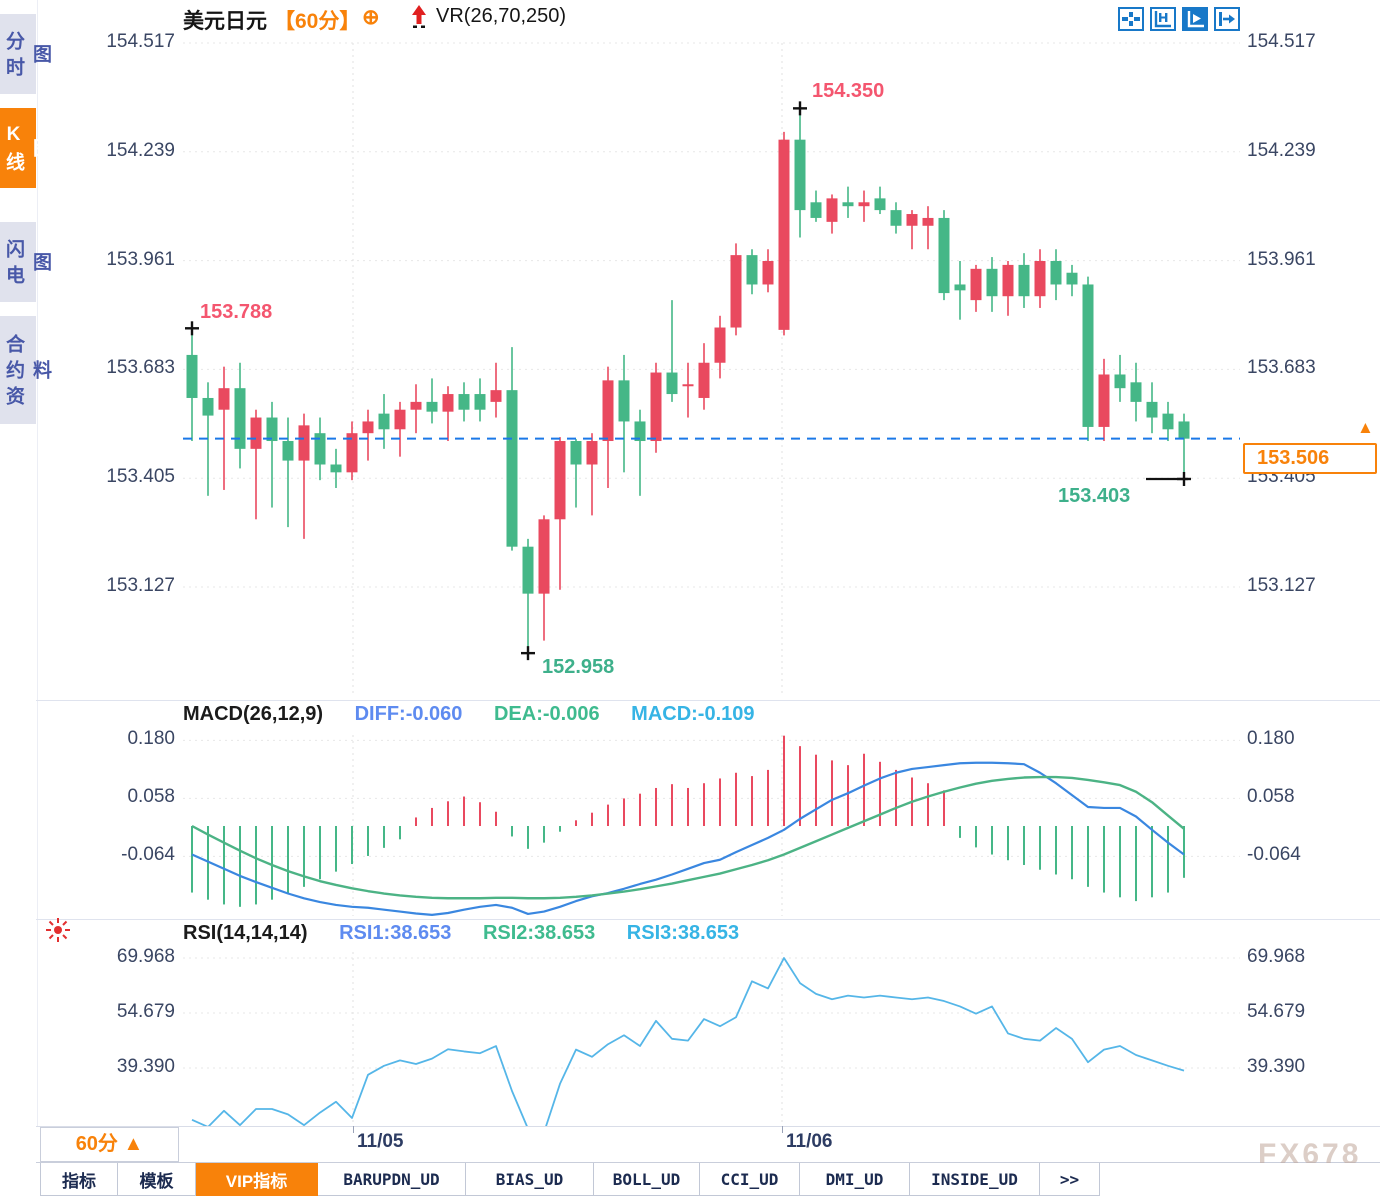 The image size is (1380, 1196). Describe the element at coordinates (236, 312) in the screenshot. I see `annotation-first-high: 153.788` at that location.